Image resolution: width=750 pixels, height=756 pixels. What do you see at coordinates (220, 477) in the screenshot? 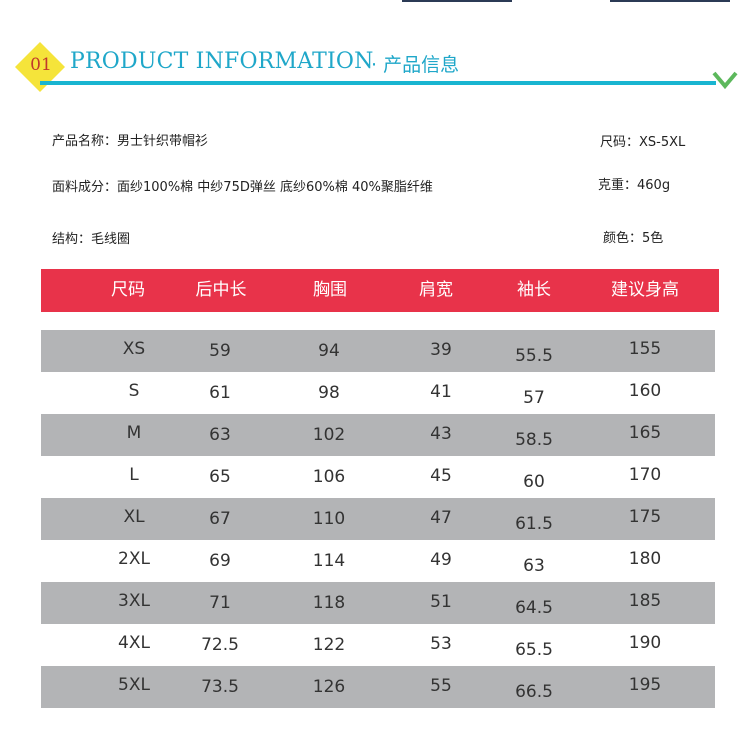
I see `measurement-cell: 65` at bounding box center [220, 477].